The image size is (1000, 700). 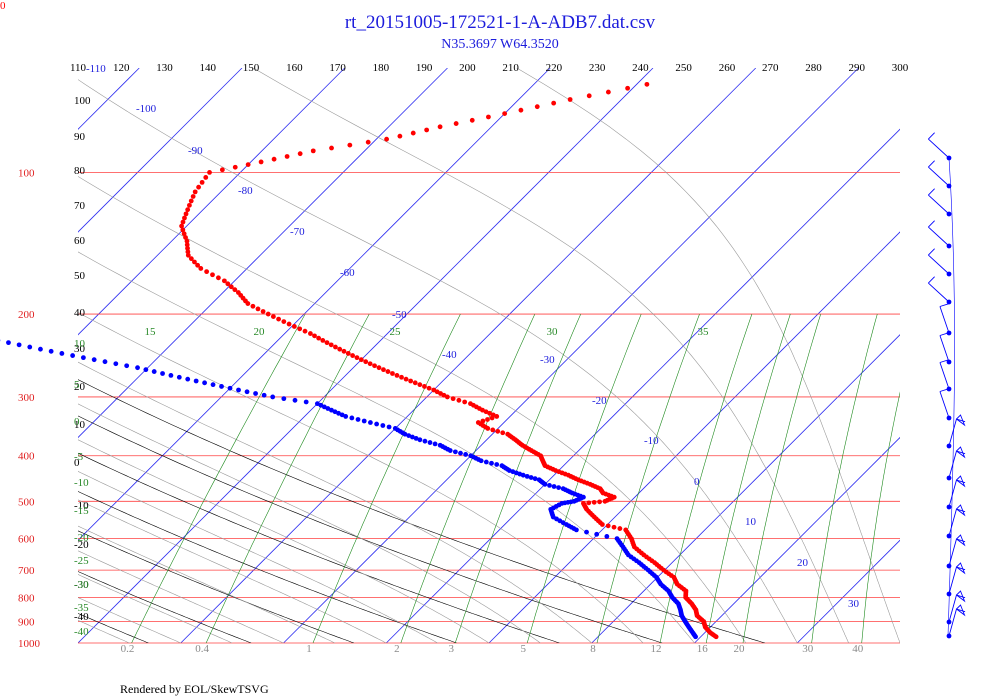 I want to click on wetbulb-left-label: -10, so click(x=81, y=483).